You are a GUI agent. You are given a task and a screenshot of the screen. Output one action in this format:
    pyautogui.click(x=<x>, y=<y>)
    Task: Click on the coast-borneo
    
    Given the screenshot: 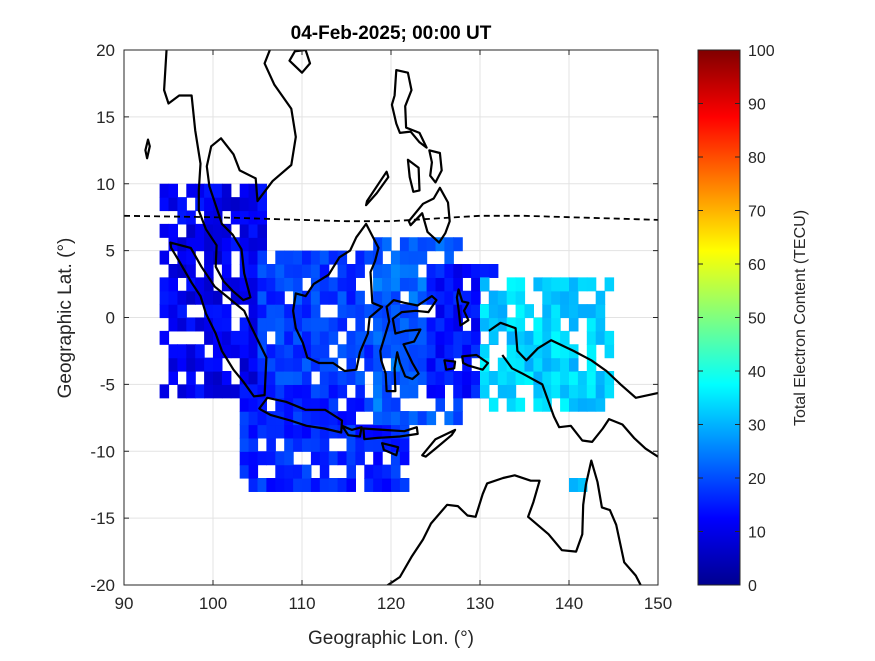 What is the action you would take?
    pyautogui.click(x=338, y=297)
    